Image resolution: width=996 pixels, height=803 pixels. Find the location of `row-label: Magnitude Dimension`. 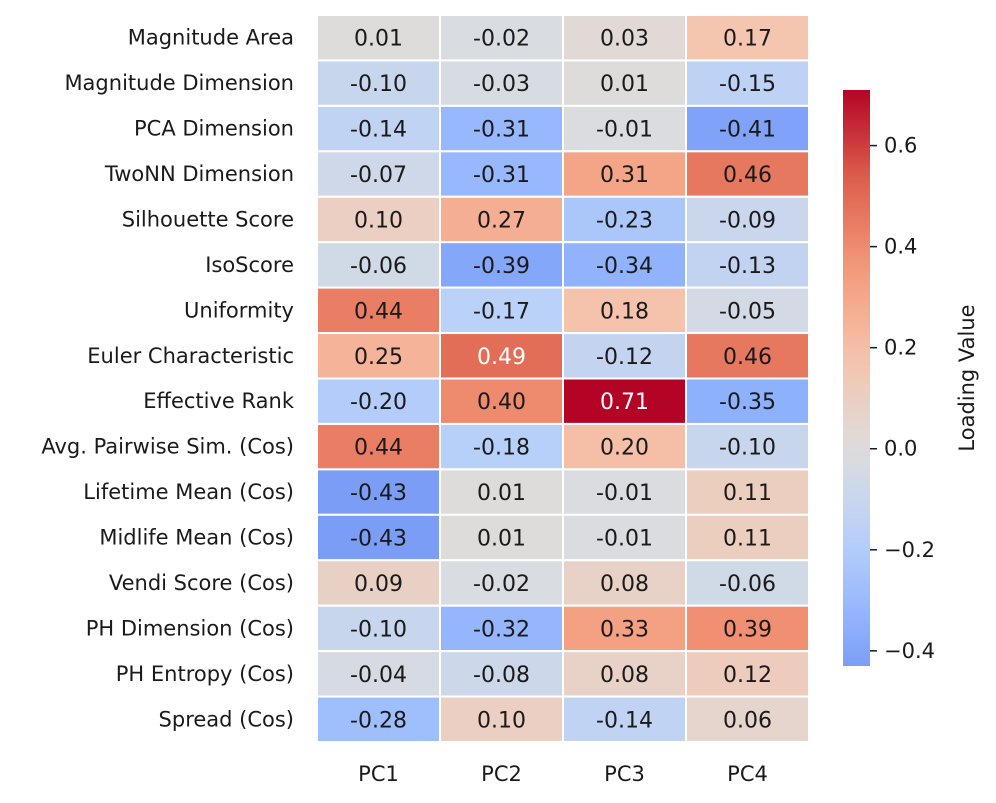

row-label: Magnitude Dimension is located at coordinates (179, 83).